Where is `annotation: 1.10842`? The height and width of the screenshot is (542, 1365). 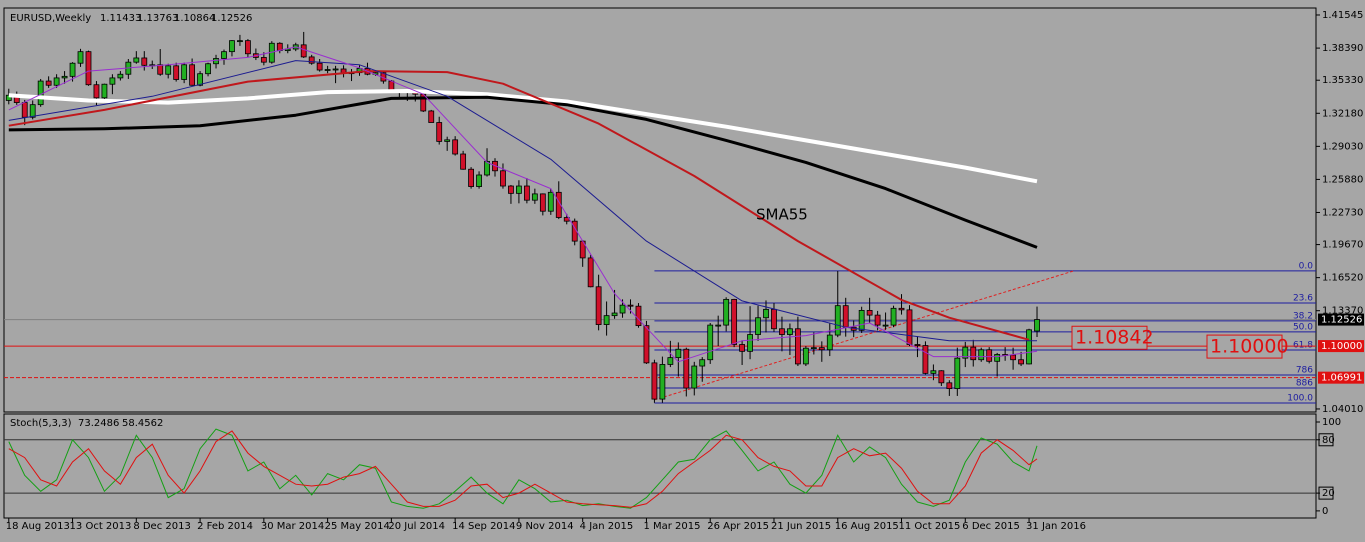
annotation: 1.10842 is located at coordinates (1114, 338).